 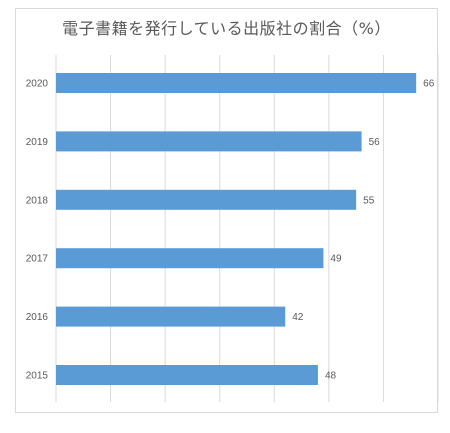 What do you see at coordinates (226, 28) in the screenshot?
I see `chart-title: 電子書籍を発行している出版社の割合（%）` at bounding box center [226, 28].